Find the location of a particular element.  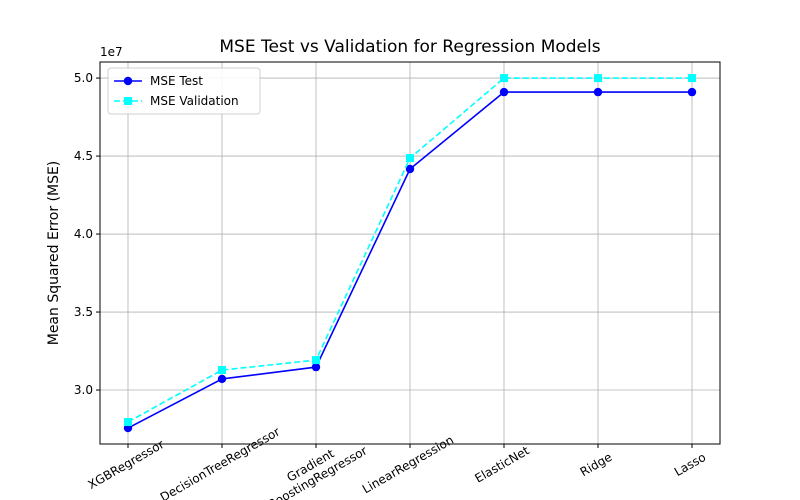

legend-label: MSE Test is located at coordinates (176, 81).